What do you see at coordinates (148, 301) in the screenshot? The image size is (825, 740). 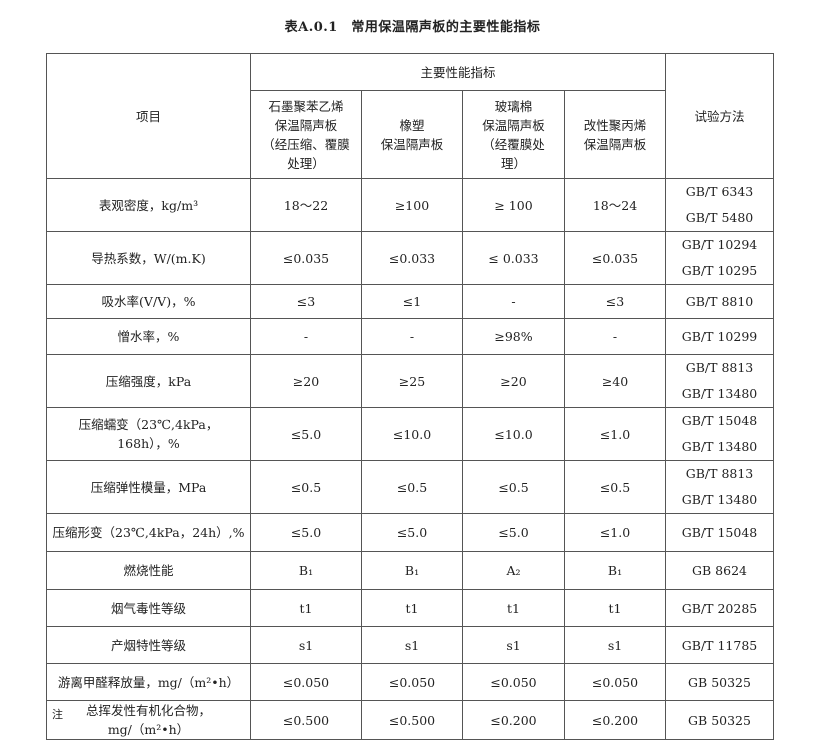 I see `cell-line: 吸水率(V/V)，%` at bounding box center [148, 301].